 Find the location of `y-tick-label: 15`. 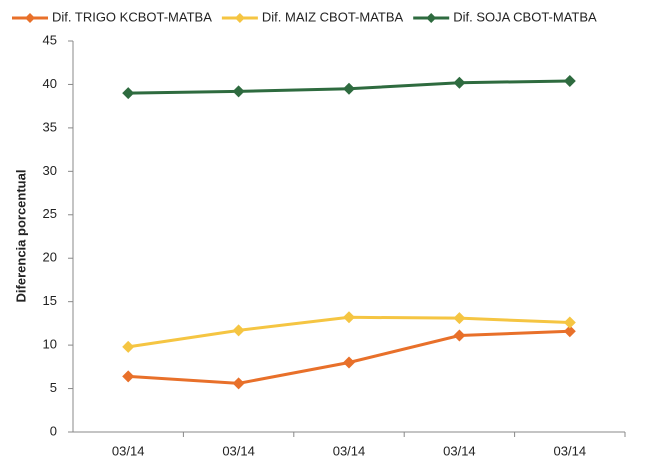

y-tick-label: 15 is located at coordinates (50, 300).